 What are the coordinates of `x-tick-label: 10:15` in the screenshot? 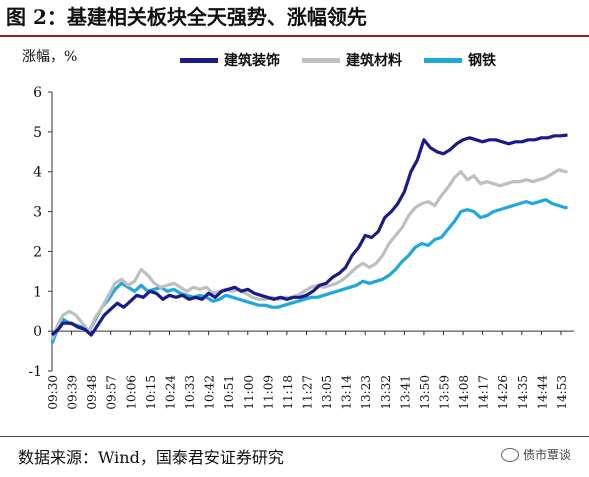 It's located at (151, 392).